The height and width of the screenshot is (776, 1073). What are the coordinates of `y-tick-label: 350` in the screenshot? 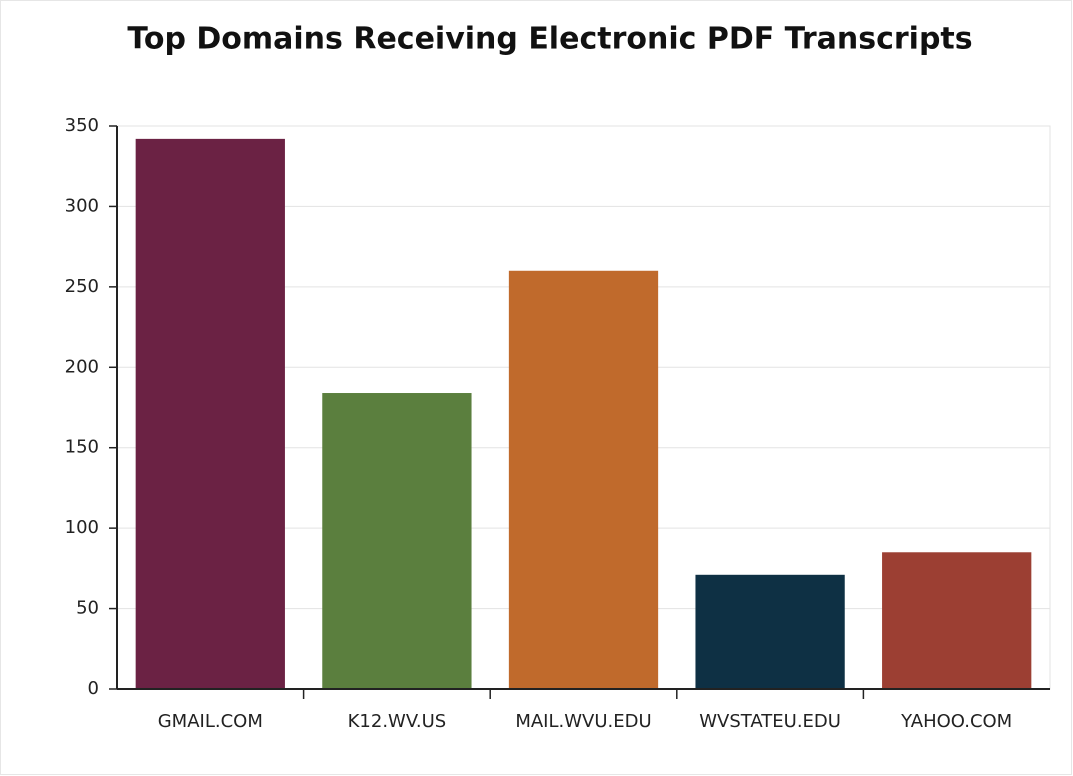 It's located at (82, 125).